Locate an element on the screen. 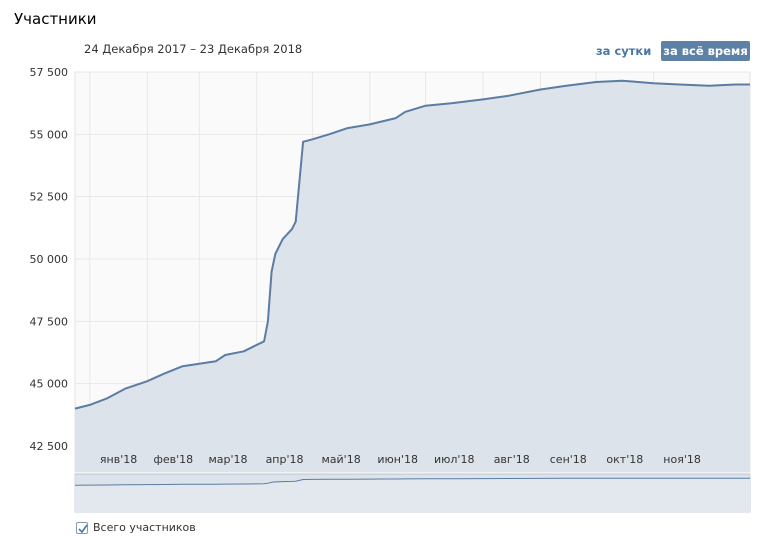 The image size is (763, 536). y-tick-label: 45 000 is located at coordinates (49, 384).